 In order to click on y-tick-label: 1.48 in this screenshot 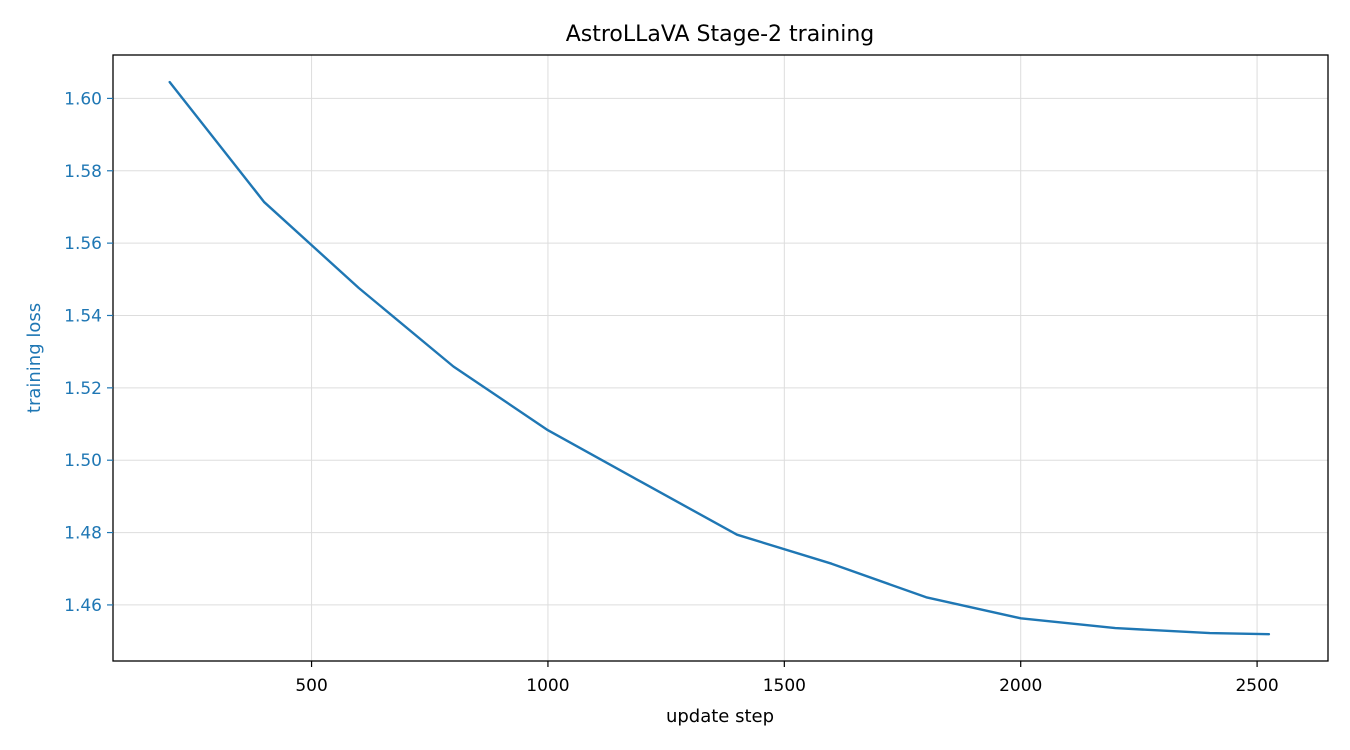, I will do `click(83, 534)`.